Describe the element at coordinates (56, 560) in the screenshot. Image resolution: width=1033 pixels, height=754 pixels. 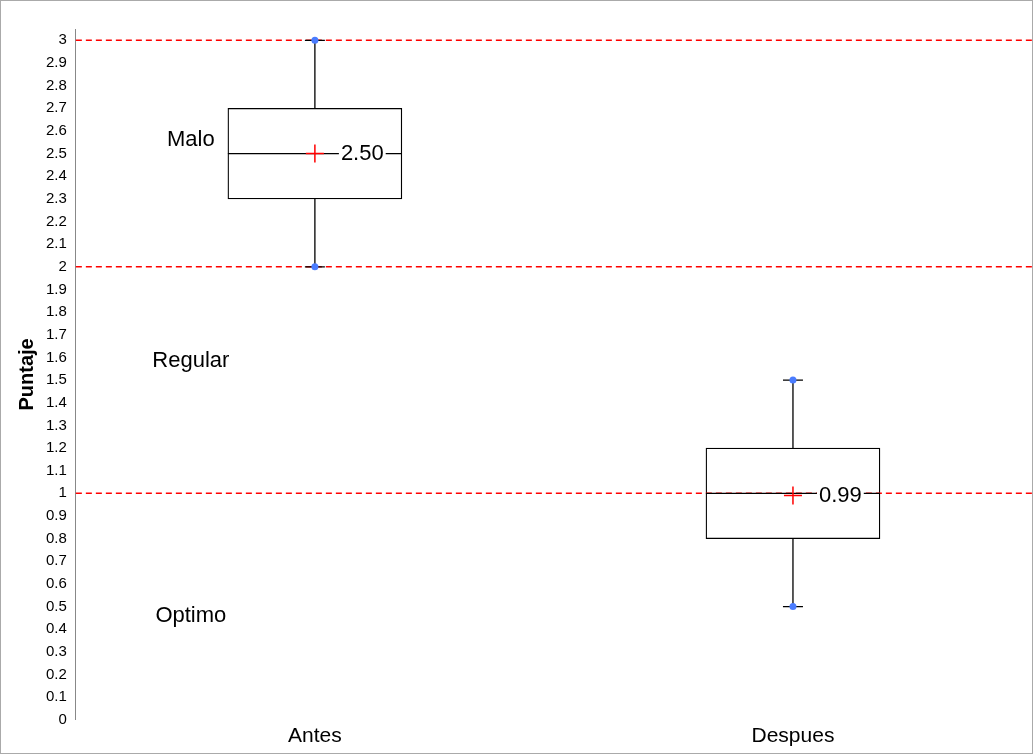
I see `y-tick-label: 0.7` at that location.